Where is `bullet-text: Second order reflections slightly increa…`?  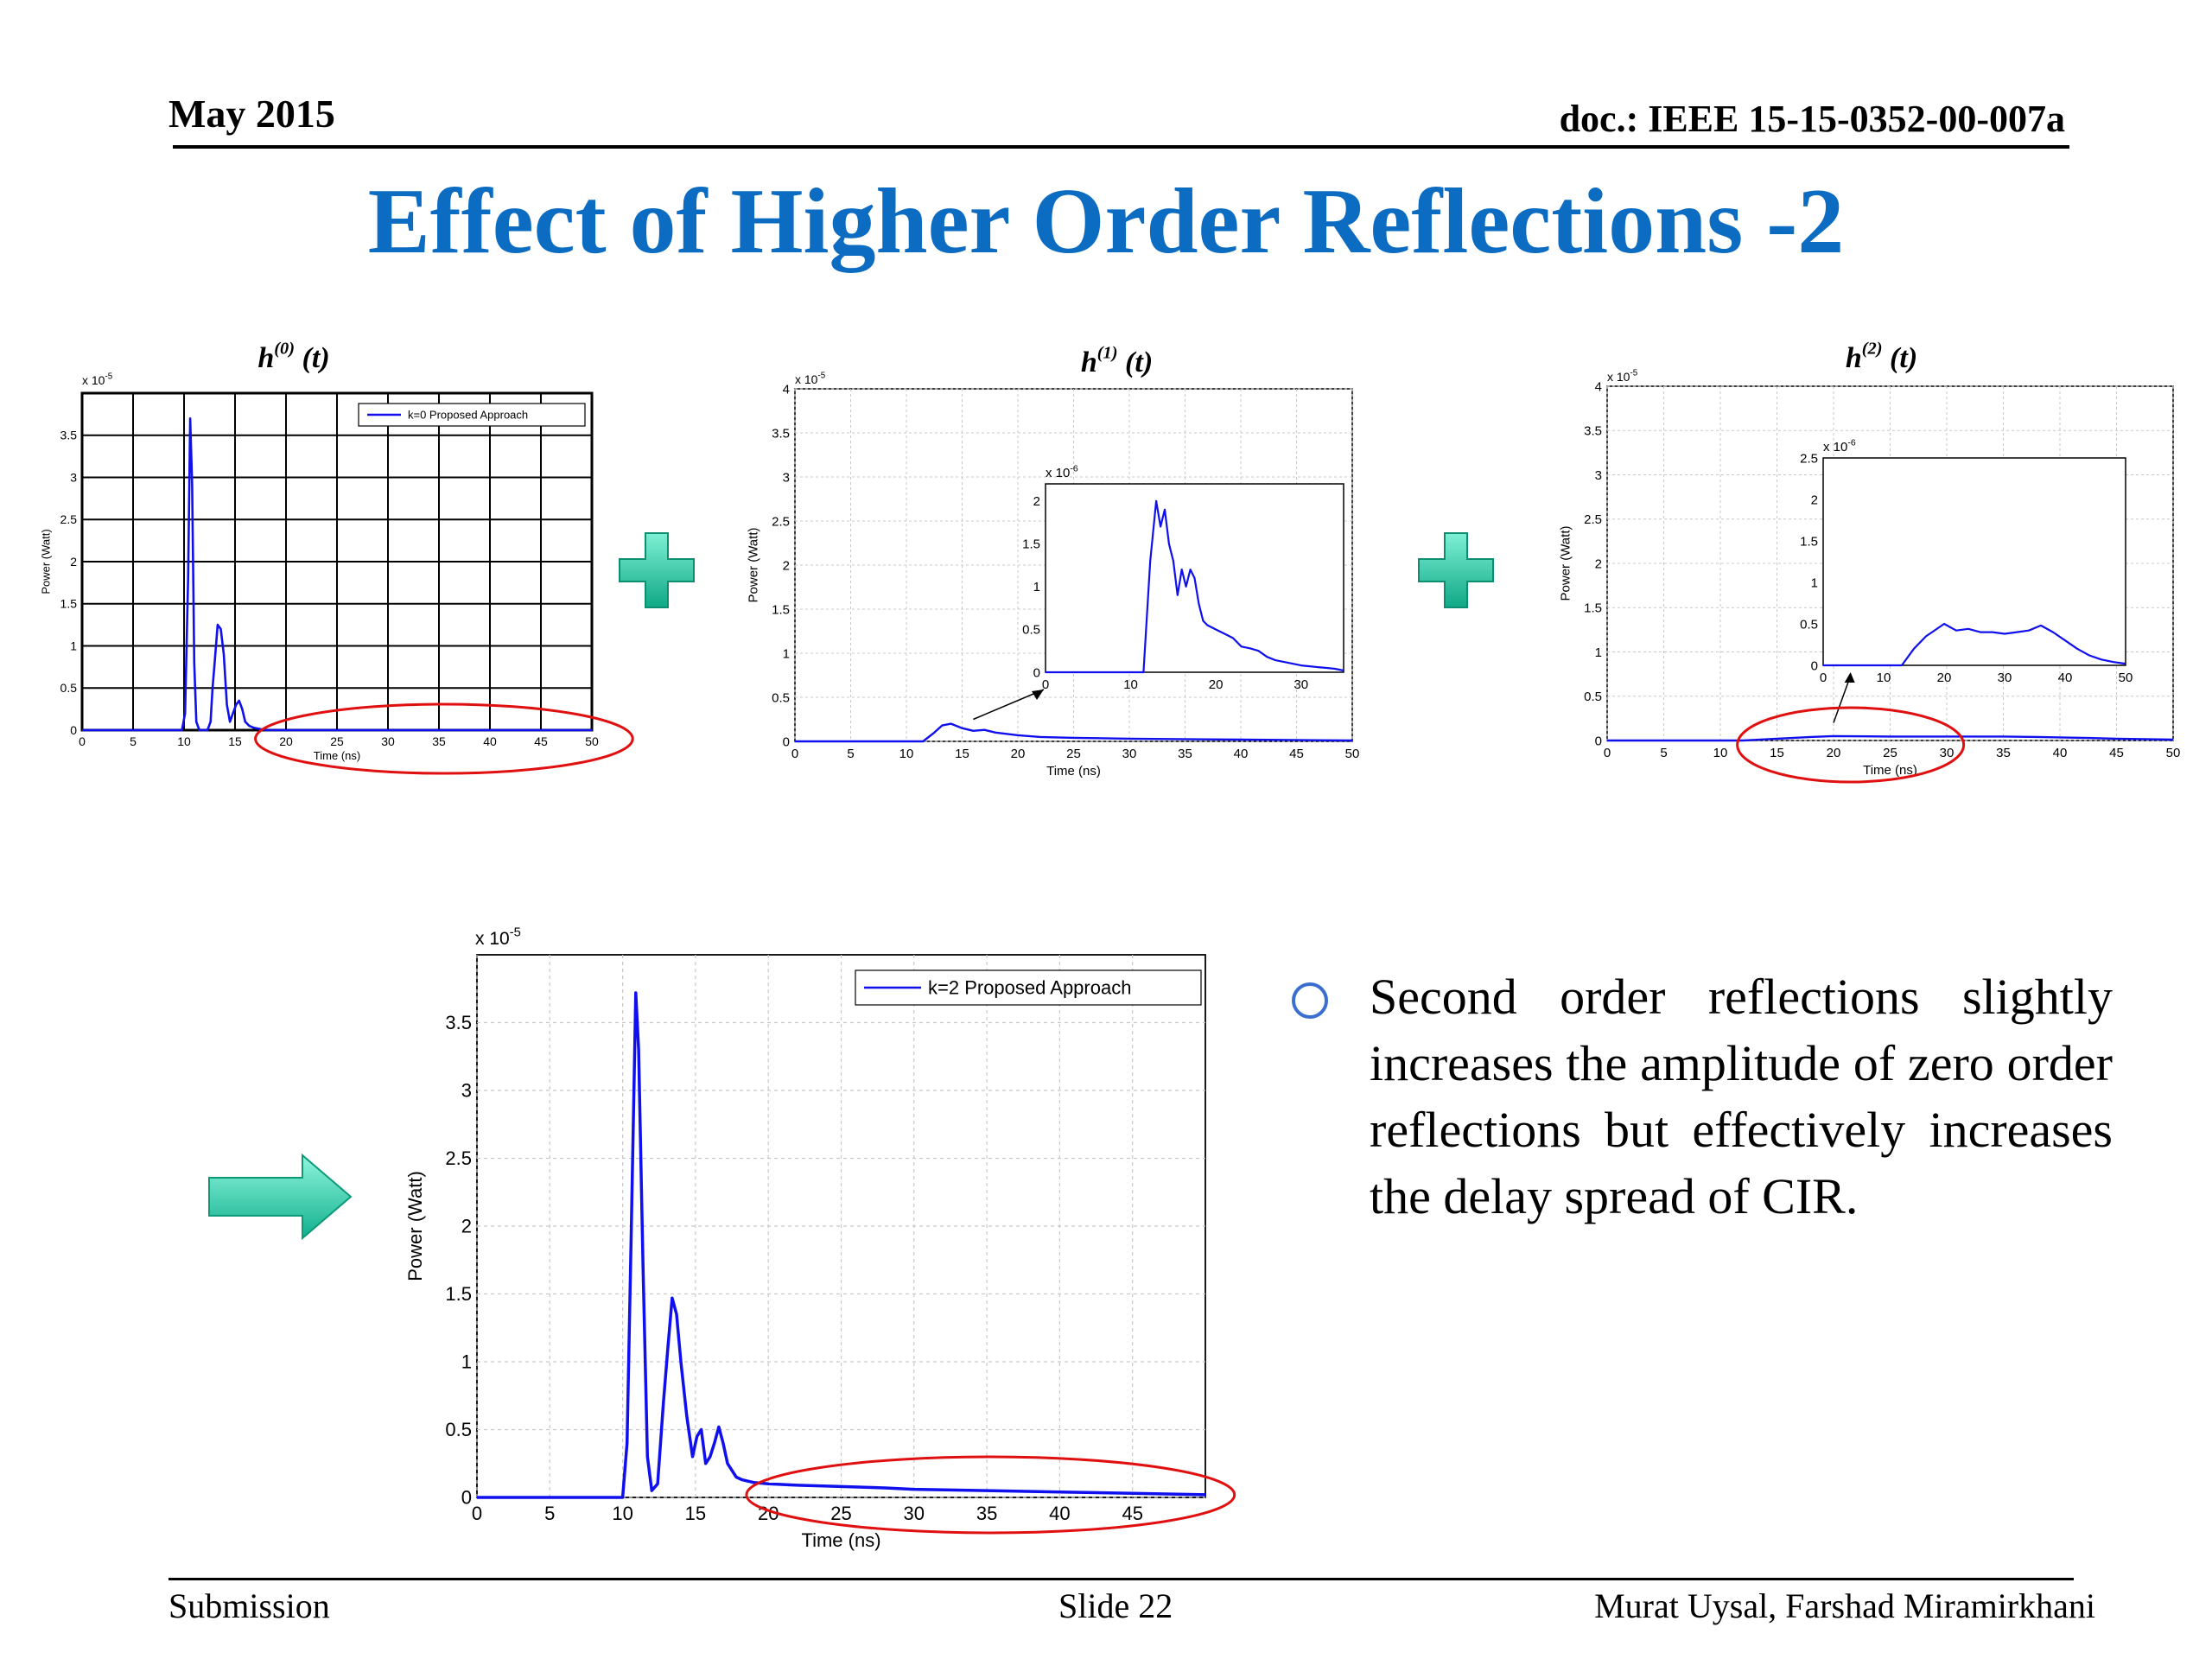 bullet-text: Second order reflections slightly increa… is located at coordinates (1741, 1096).